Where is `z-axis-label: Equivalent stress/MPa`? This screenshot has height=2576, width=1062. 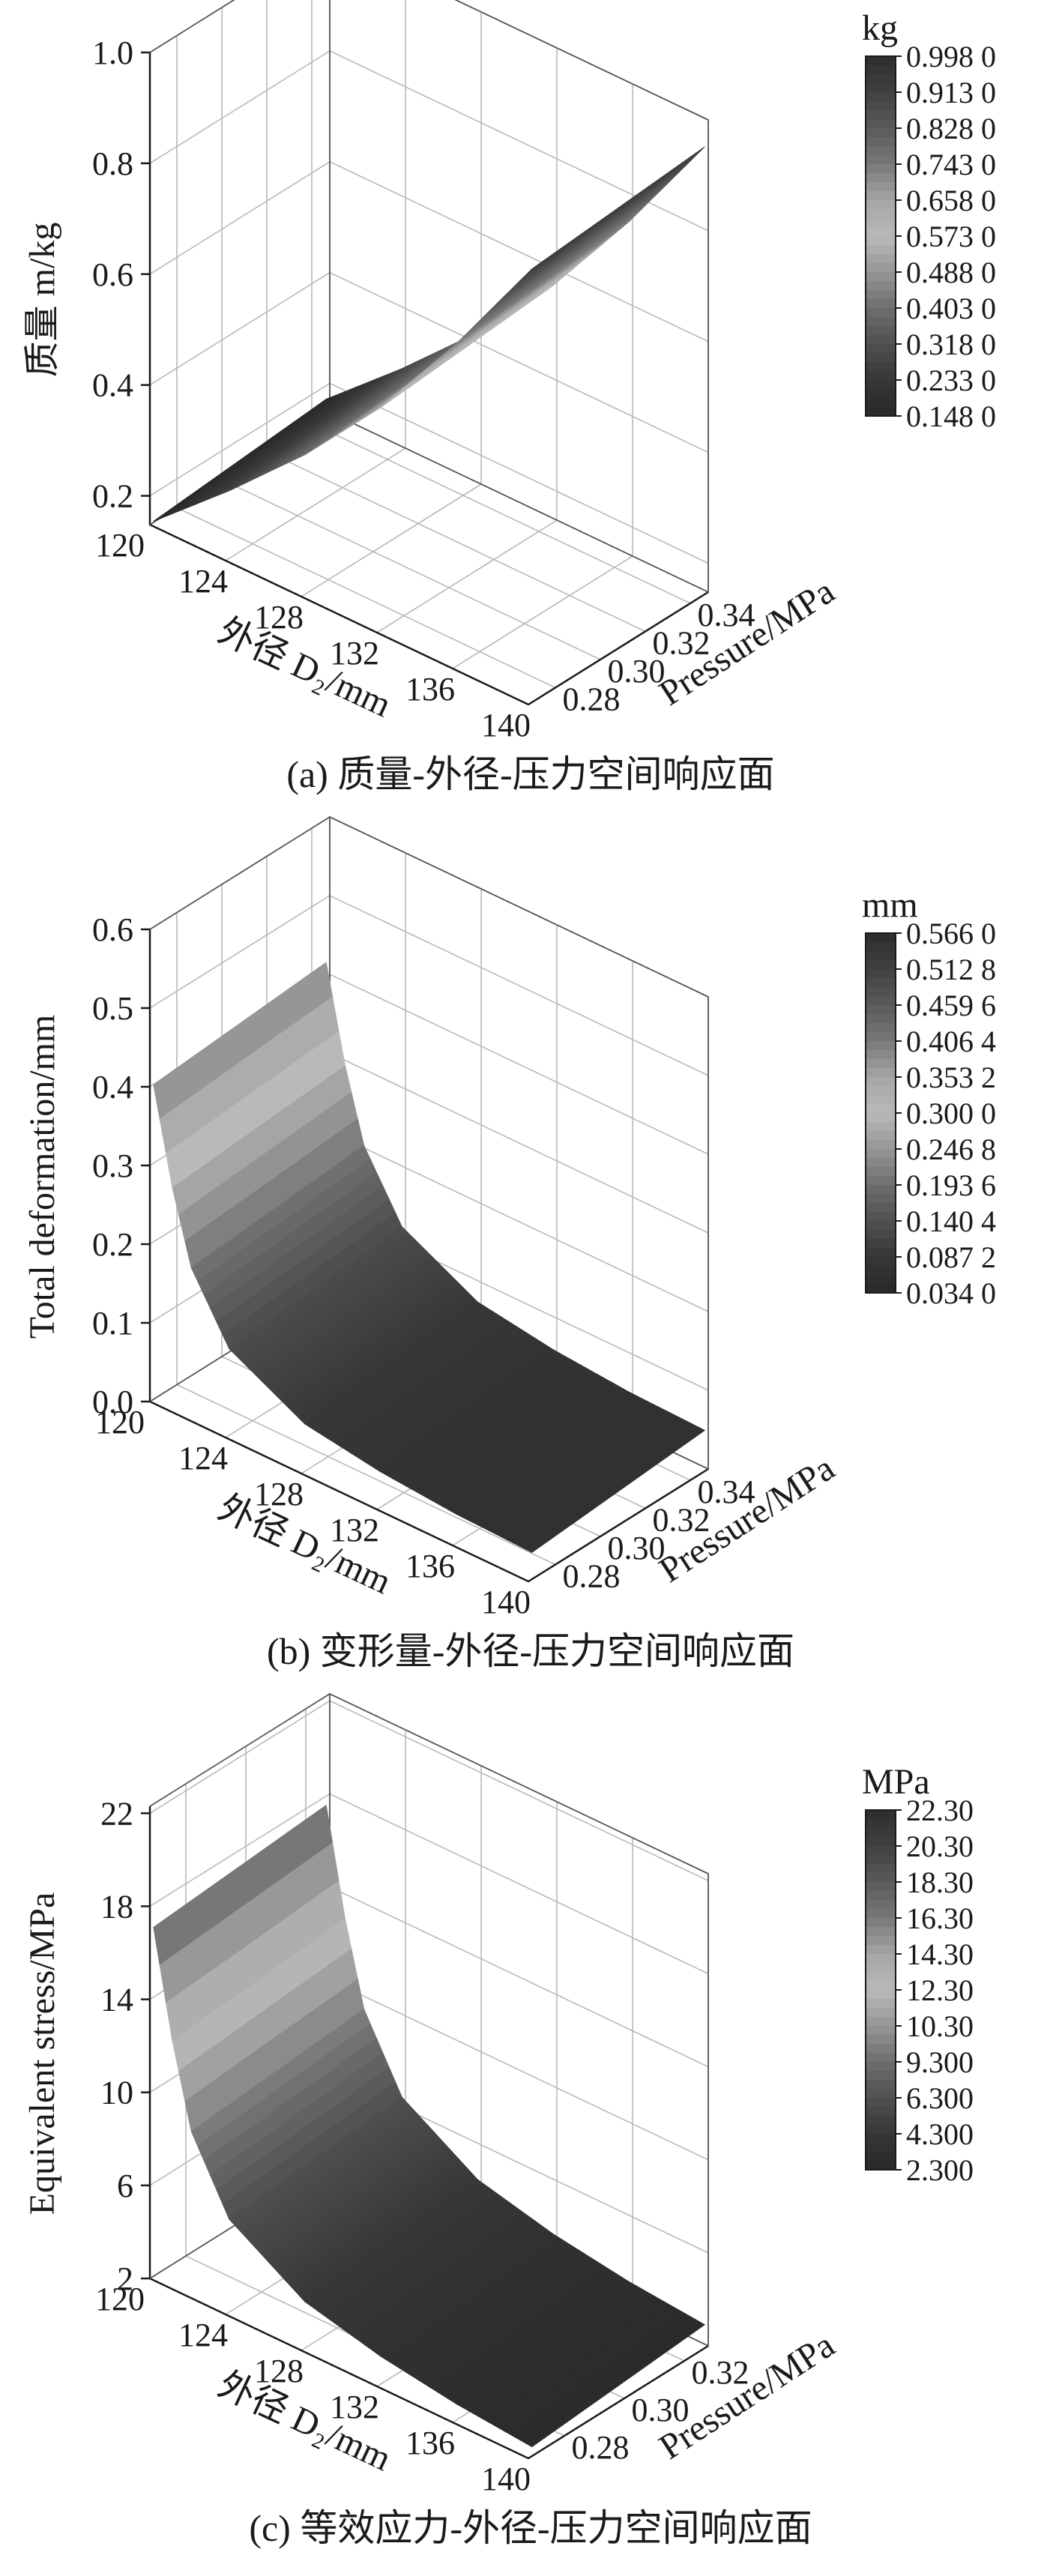
z-axis-label: Equivalent stress/MPa is located at coordinates (42, 2054).